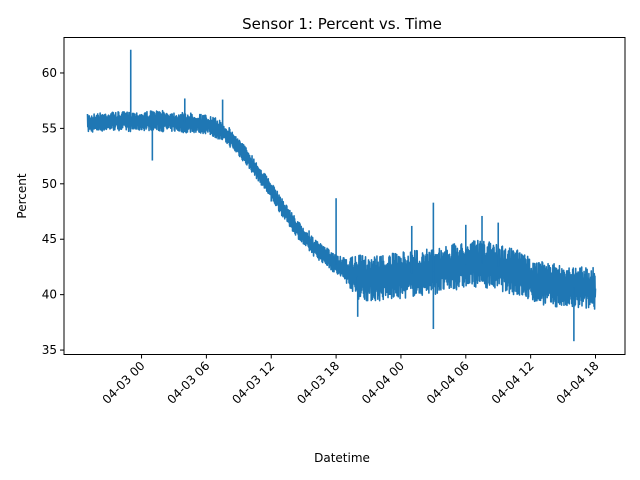 Image resolution: width=640 pixels, height=480 pixels. What do you see at coordinates (578, 383) in the screenshot?
I see `x-tick-label: 04-04 18` at bounding box center [578, 383].